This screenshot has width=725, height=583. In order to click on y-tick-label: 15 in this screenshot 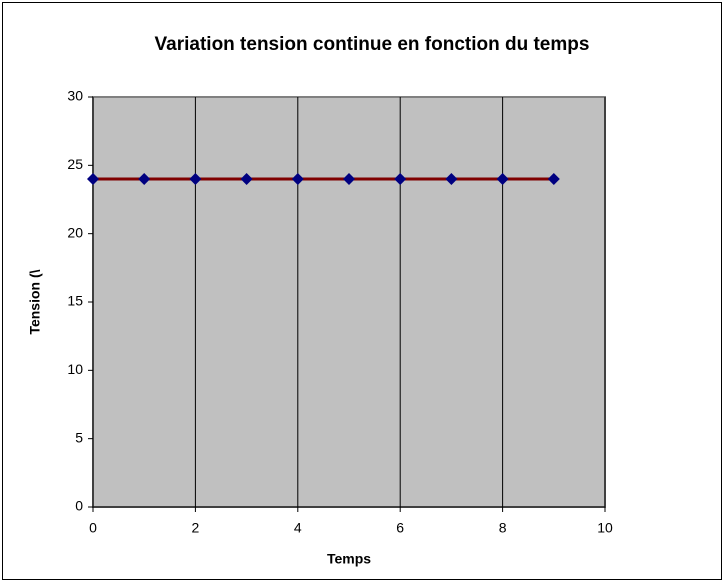, I will do `click(75, 301)`.